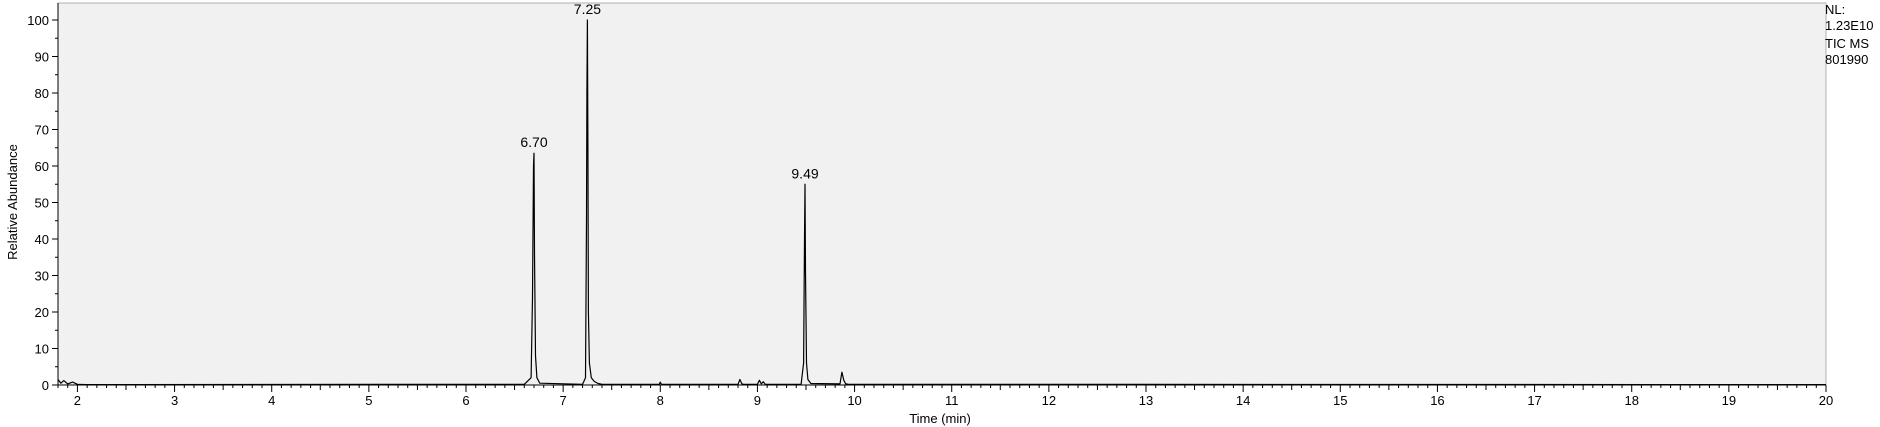  Describe the element at coordinates (174, 400) in the screenshot. I see `x-tick-label: 3` at that location.